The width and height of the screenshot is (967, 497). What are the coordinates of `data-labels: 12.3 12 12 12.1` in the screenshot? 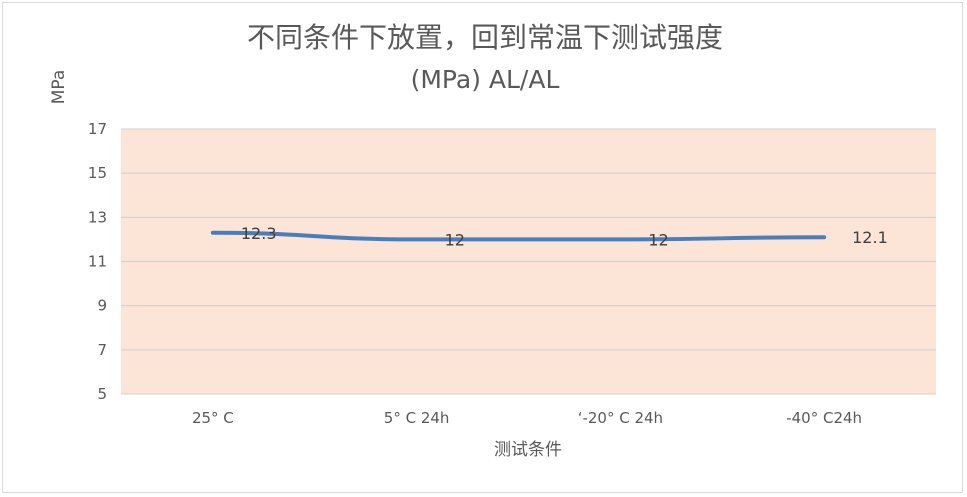 It's located at (564, 237).